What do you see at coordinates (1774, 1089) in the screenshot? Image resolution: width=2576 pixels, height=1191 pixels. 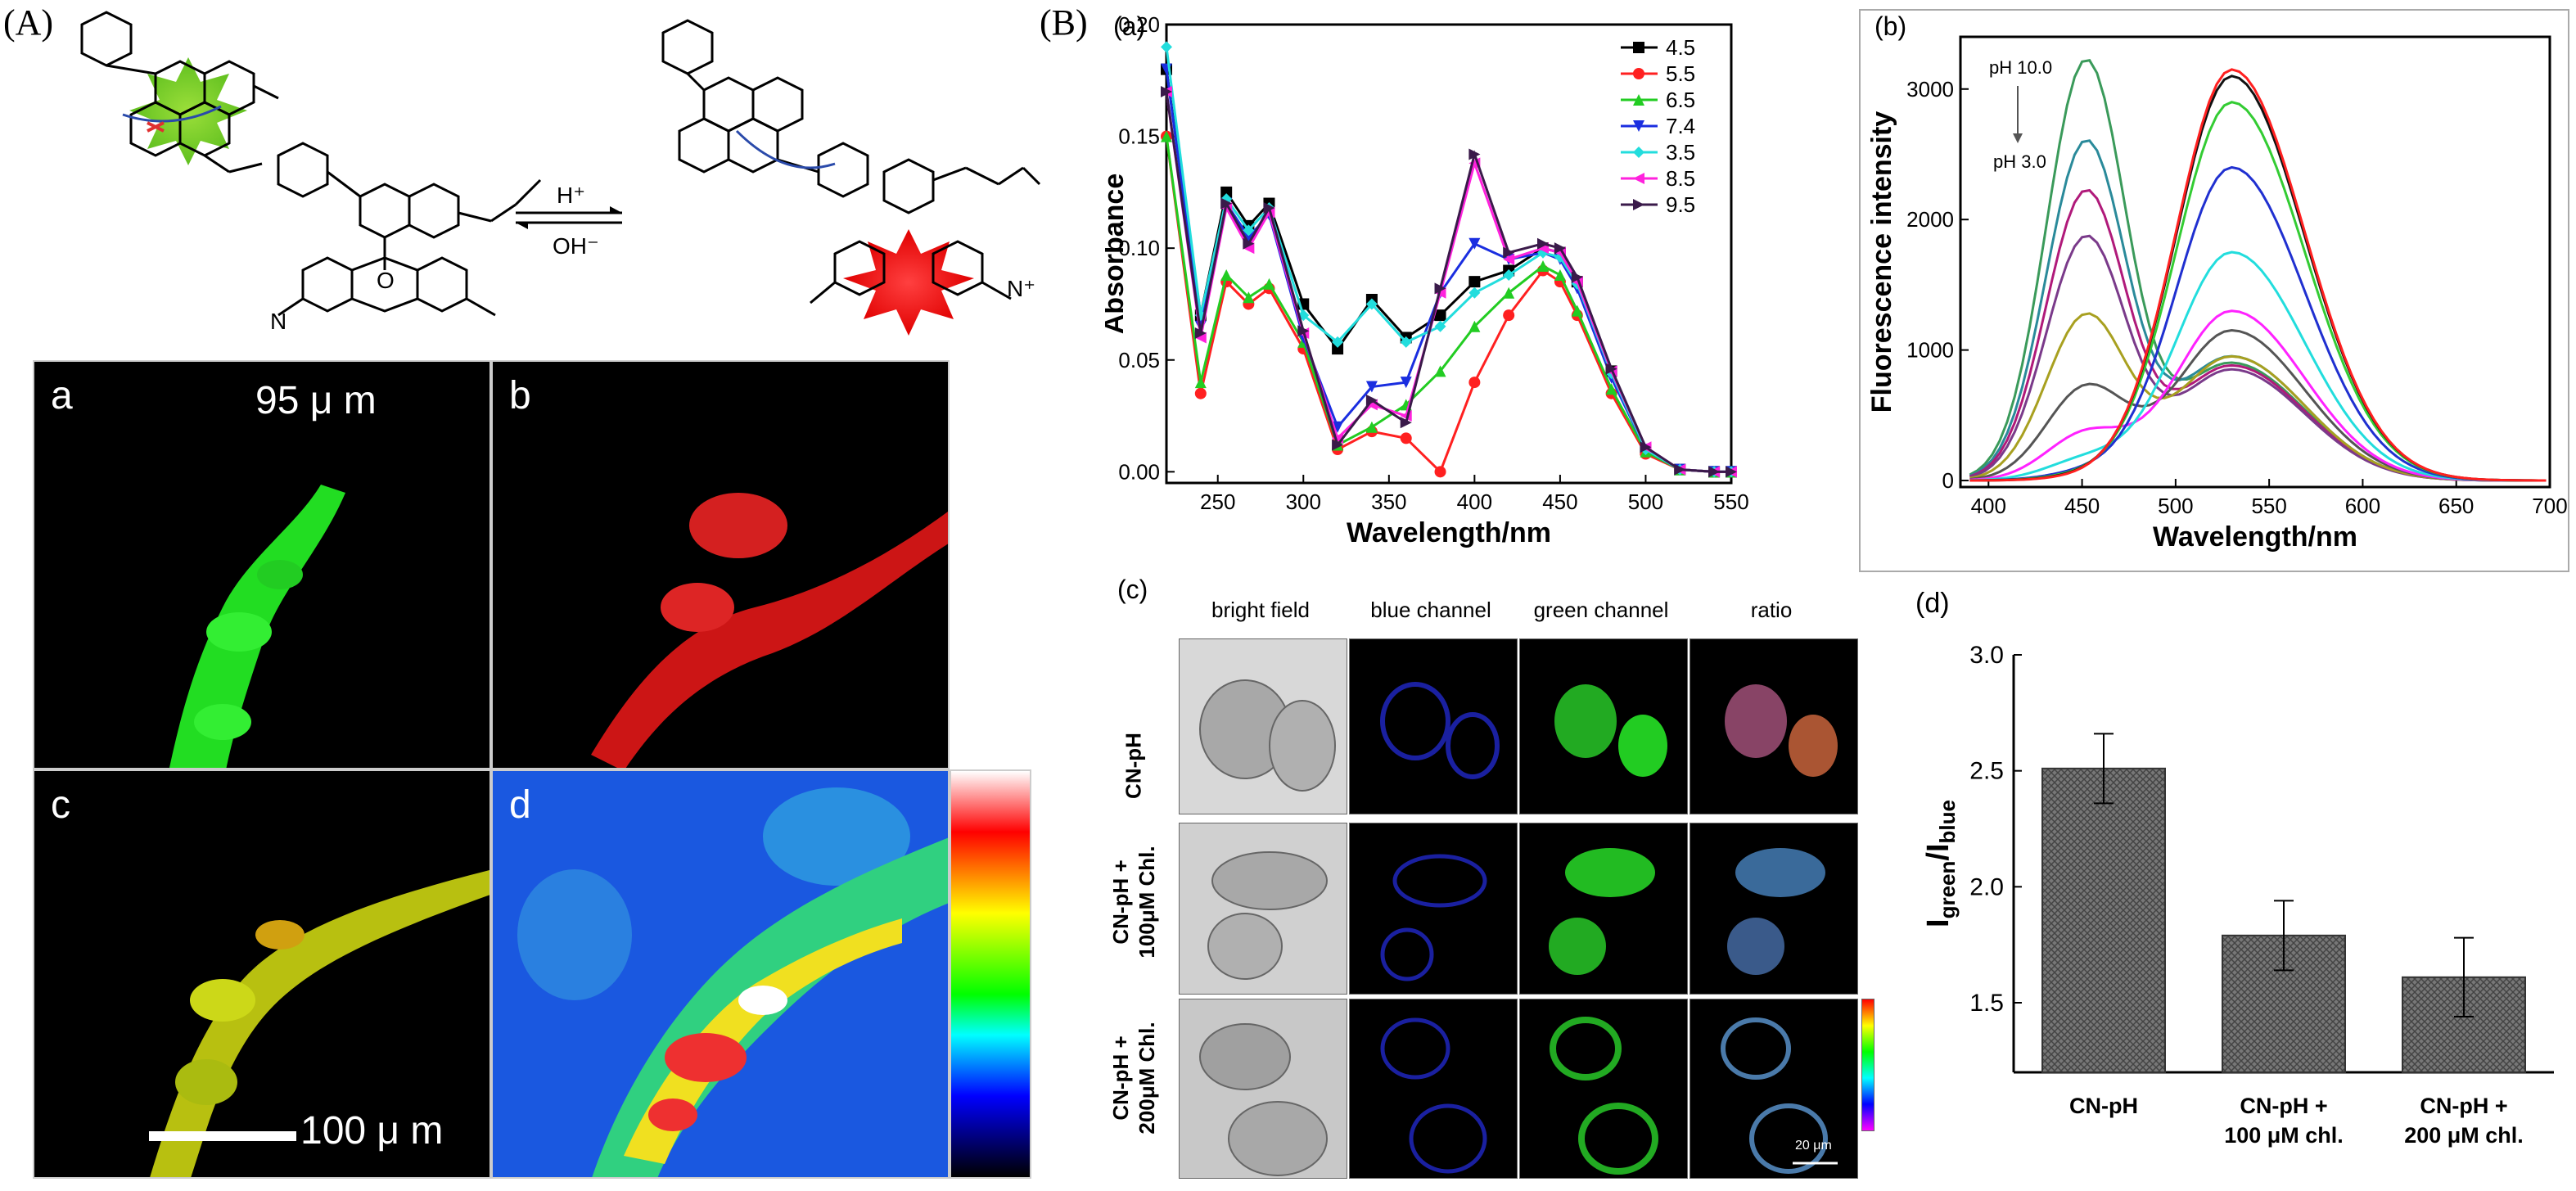 I see `cell-r3-ratio: 20 μm` at bounding box center [1774, 1089].